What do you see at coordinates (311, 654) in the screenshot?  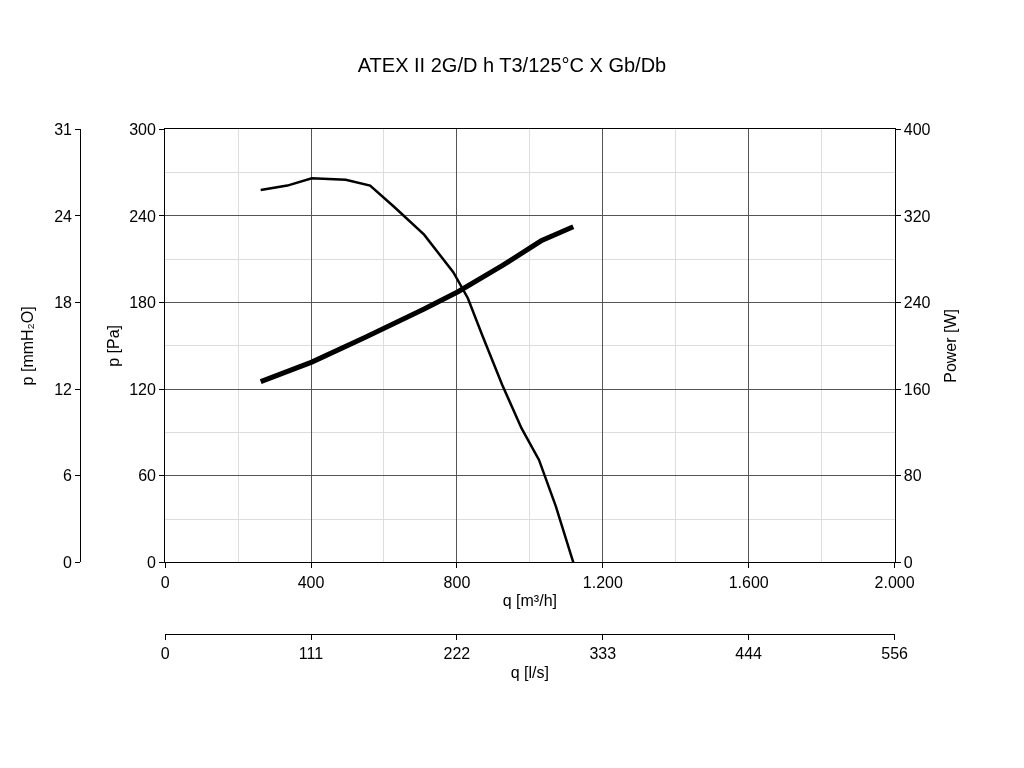 I see `x2-tick-label: 111` at bounding box center [311, 654].